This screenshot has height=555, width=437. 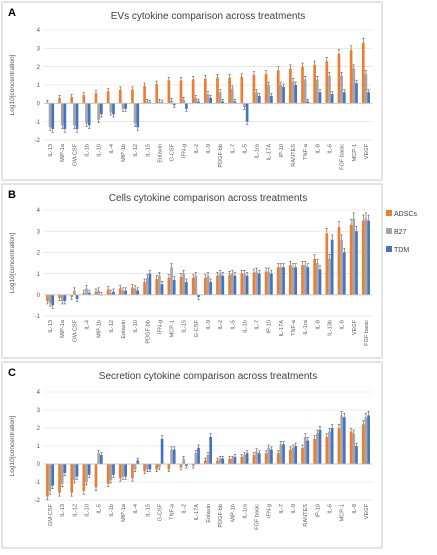 What do you see at coordinates (88, 150) in the screenshot?
I see `x-tick-label: IL-1b` at bounding box center [88, 150].